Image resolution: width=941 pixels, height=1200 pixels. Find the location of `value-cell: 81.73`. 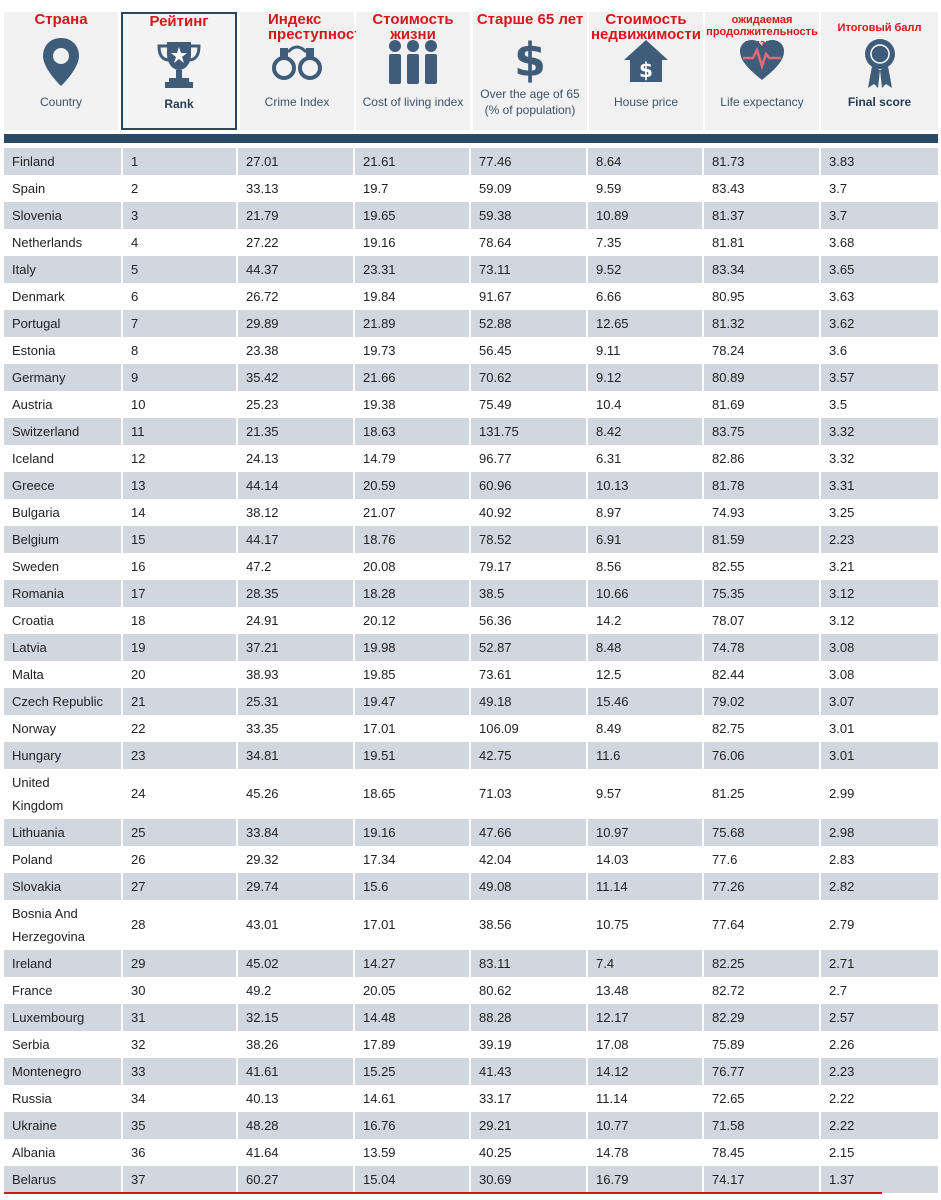

value-cell: 81.73 is located at coordinates (760, 161).